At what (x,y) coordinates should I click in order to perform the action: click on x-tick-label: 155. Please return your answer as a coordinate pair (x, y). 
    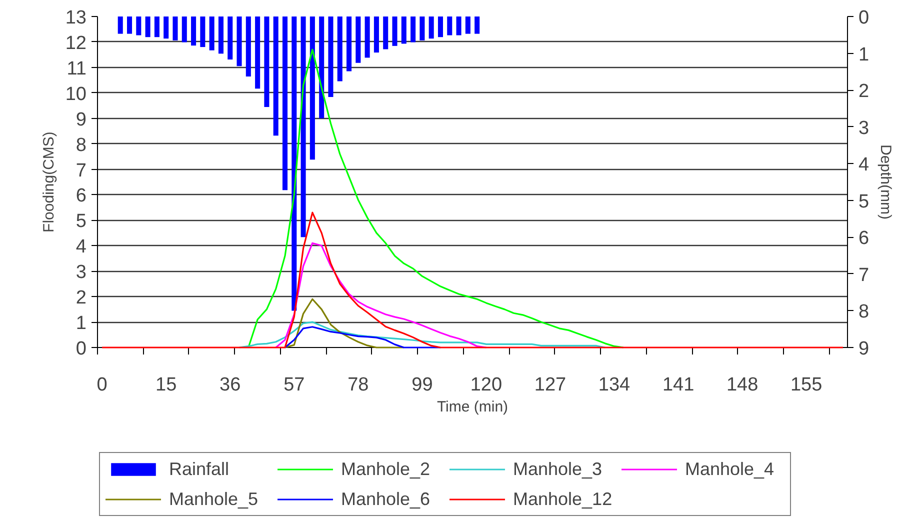
    Looking at the image, I should click on (806, 385).